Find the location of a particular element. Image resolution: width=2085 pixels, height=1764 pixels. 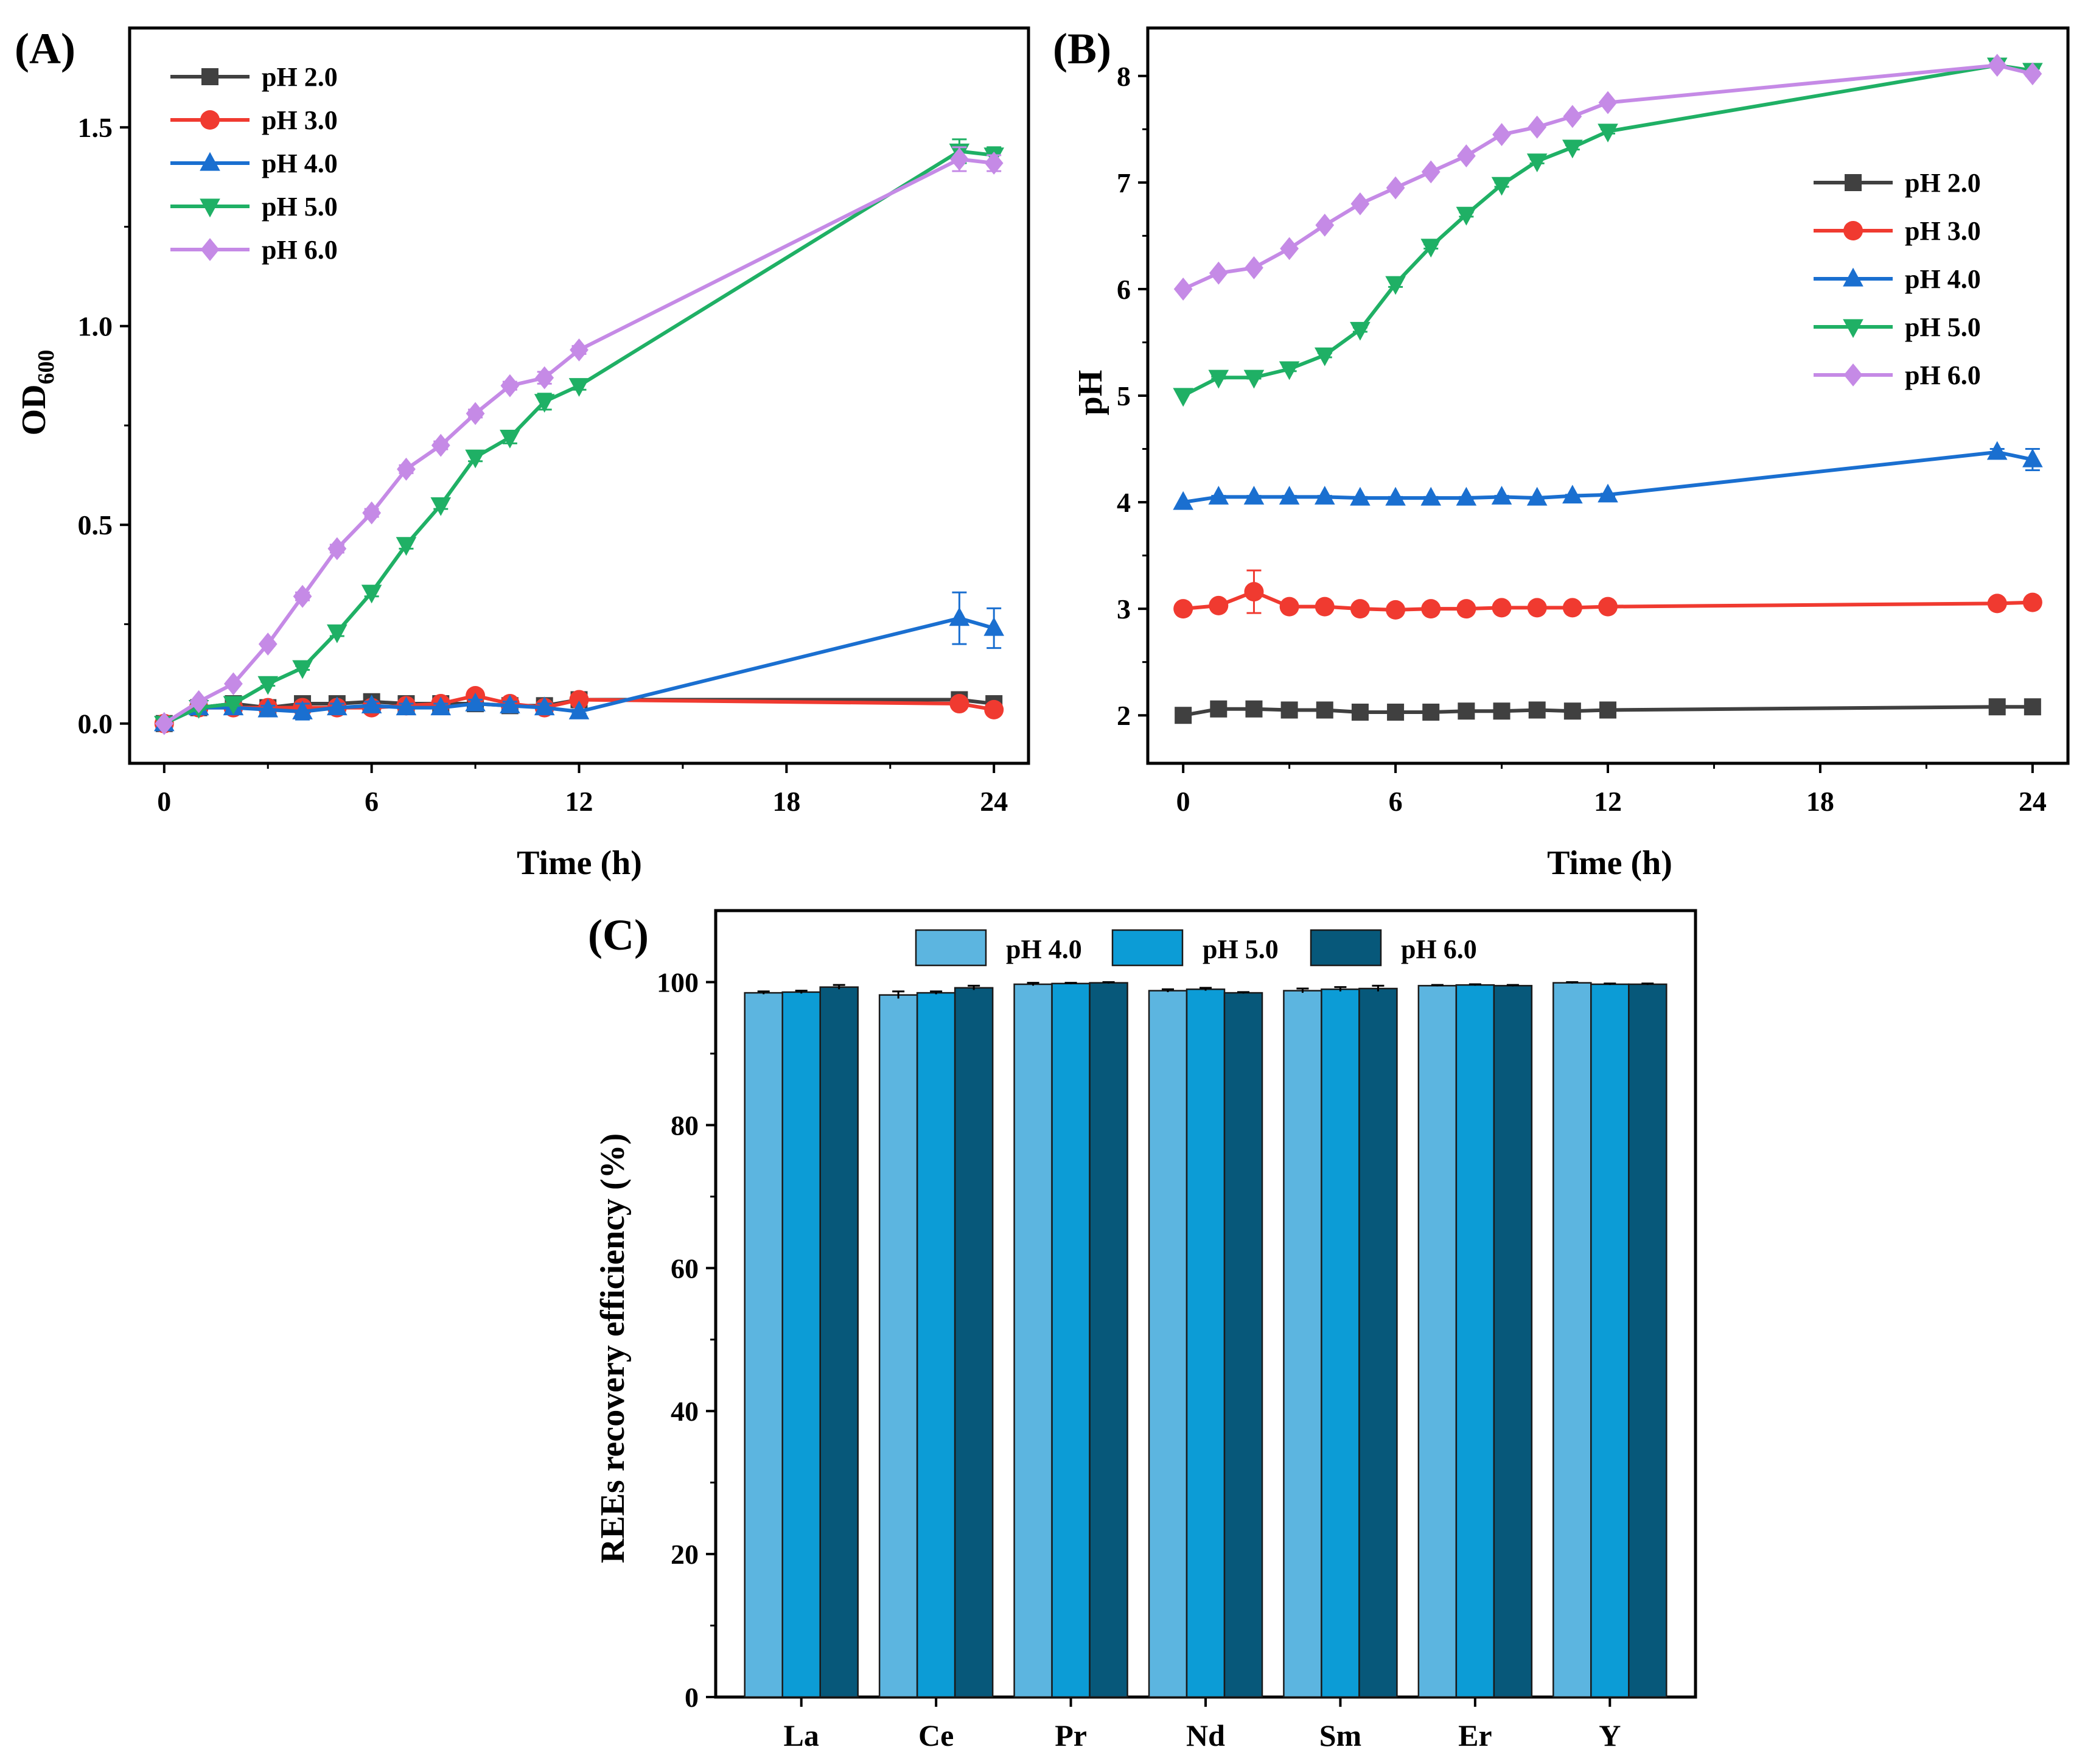

panel-b-x-tick-label: 18 is located at coordinates (1820, 801).